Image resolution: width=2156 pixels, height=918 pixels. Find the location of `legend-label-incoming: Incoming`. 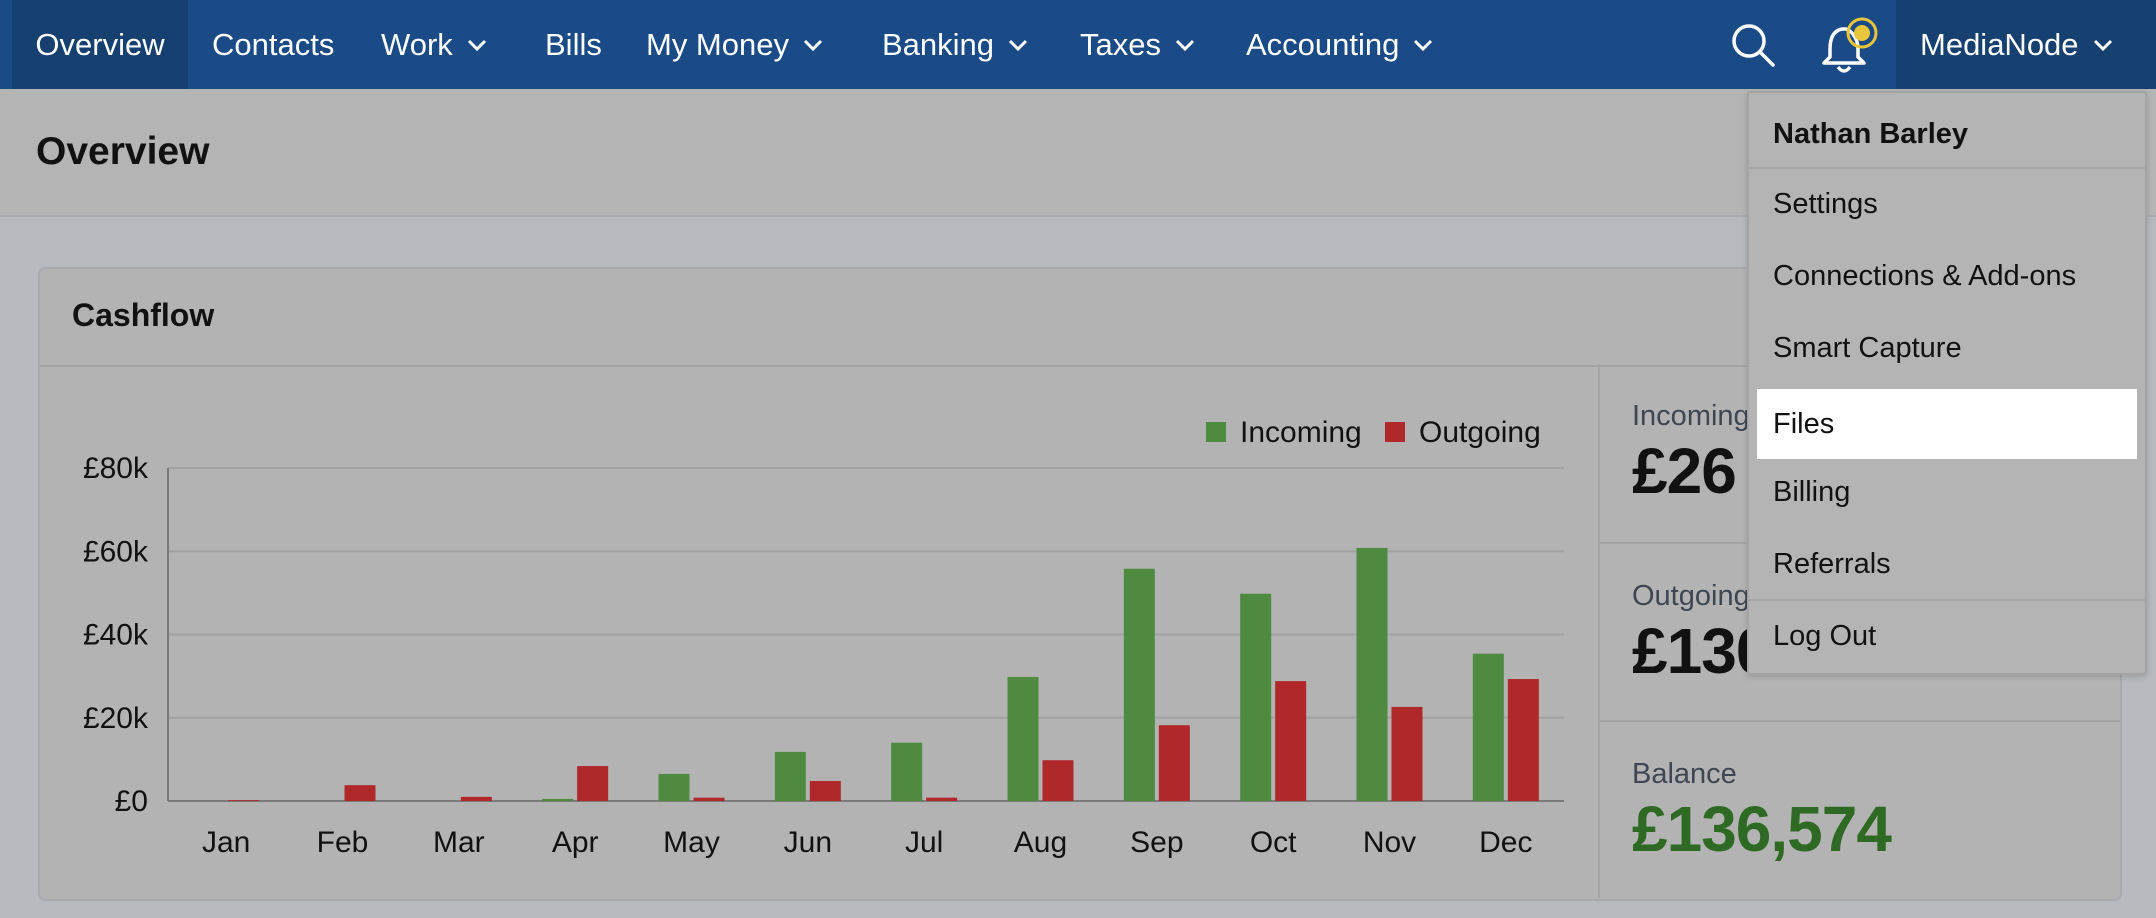

legend-label-incoming: Incoming is located at coordinates (1301, 432).